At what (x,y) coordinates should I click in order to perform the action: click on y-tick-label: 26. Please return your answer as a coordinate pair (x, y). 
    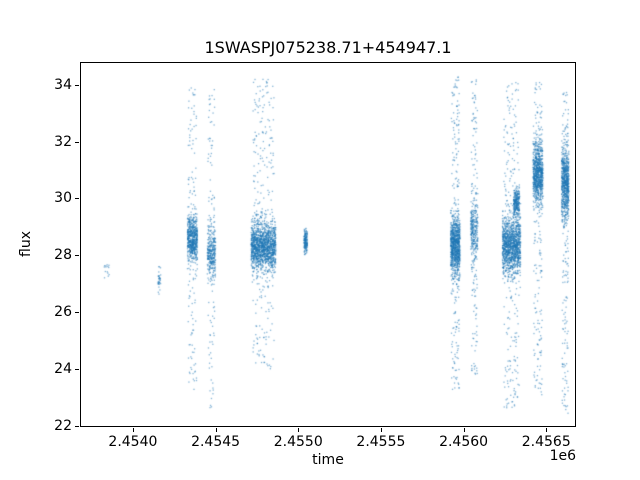
    Looking at the image, I should click on (63, 311).